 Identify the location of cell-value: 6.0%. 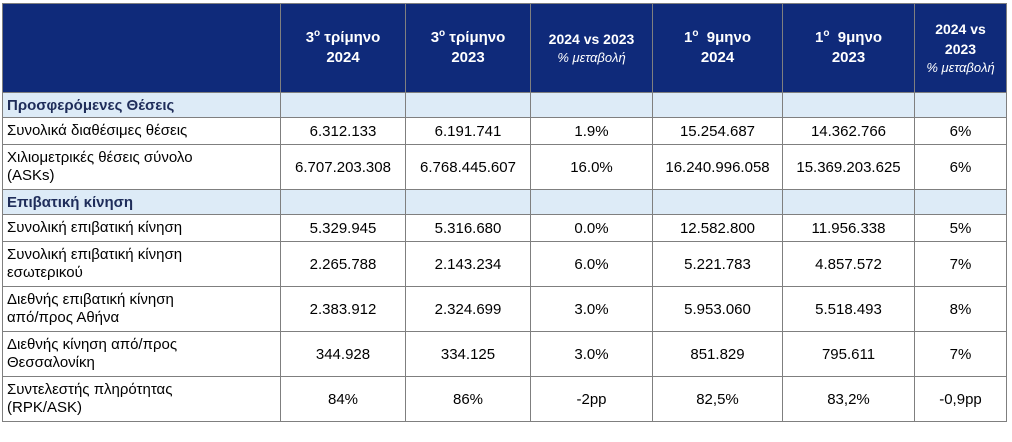
(591, 264).